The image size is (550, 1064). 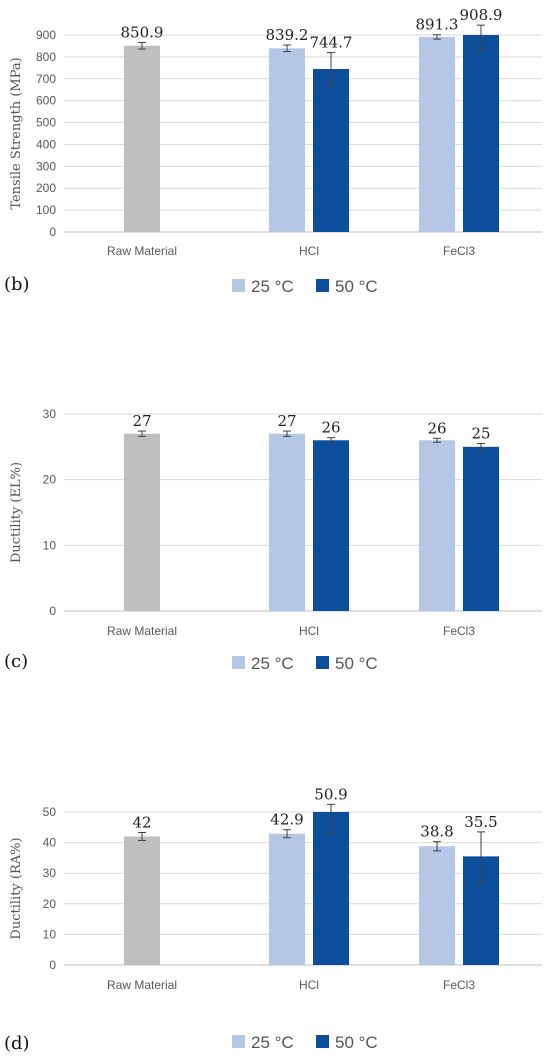 I want to click on y-axis-label: Ductility (RA%), so click(x=16, y=888).